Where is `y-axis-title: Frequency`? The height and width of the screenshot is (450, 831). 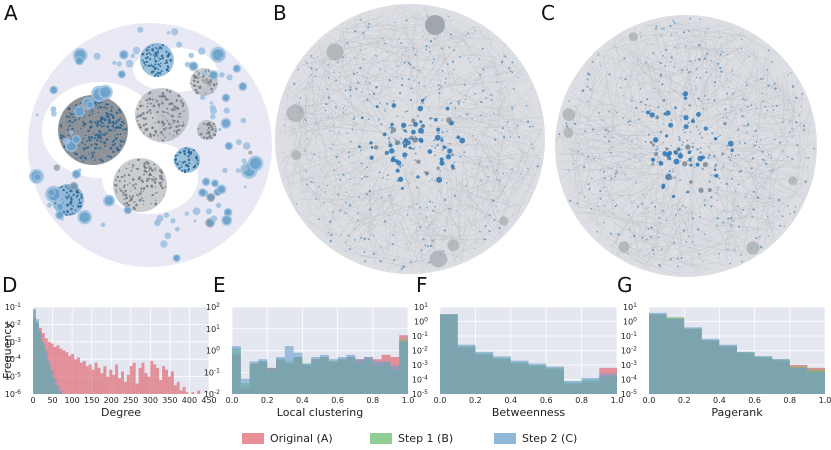
y-axis-title: Frequency is located at coordinates (7, 350).